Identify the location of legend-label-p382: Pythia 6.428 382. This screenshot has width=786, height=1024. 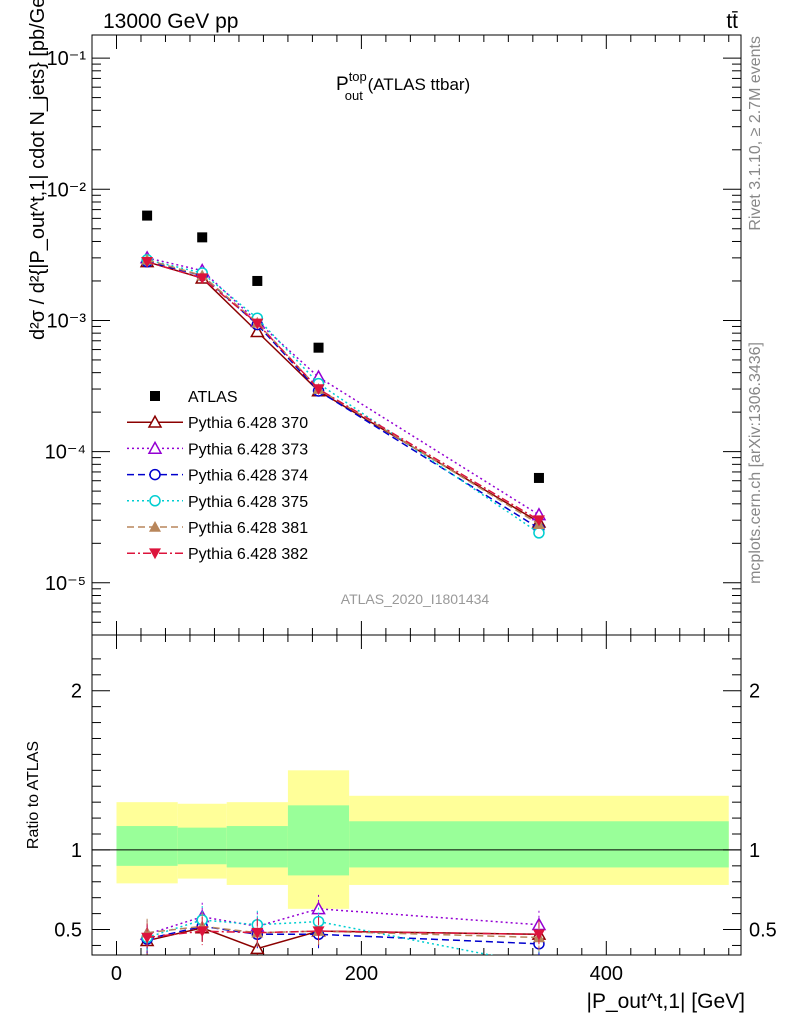
(248, 554).